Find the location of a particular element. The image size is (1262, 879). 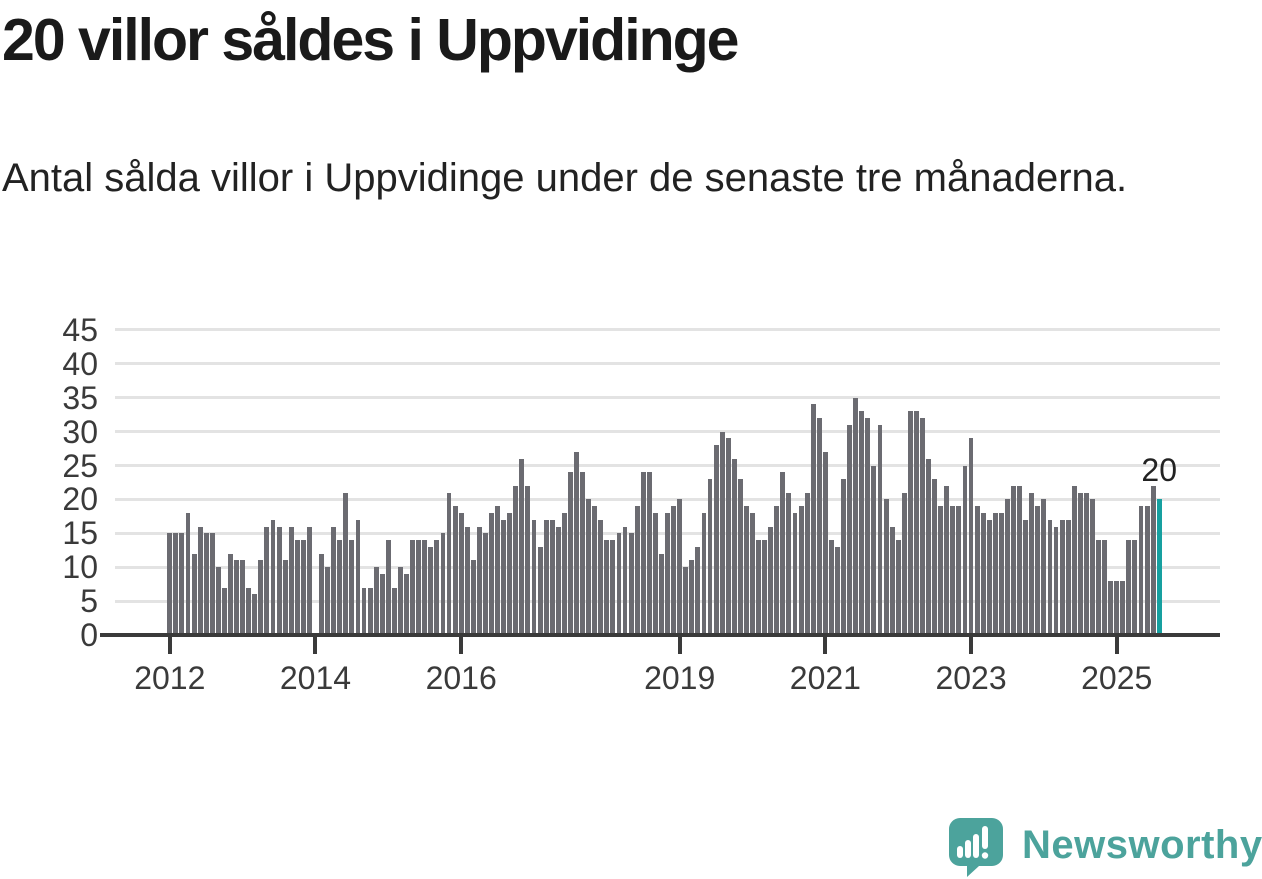

newsworthy-speech-bubble-chart-icon is located at coordinates (976, 848).